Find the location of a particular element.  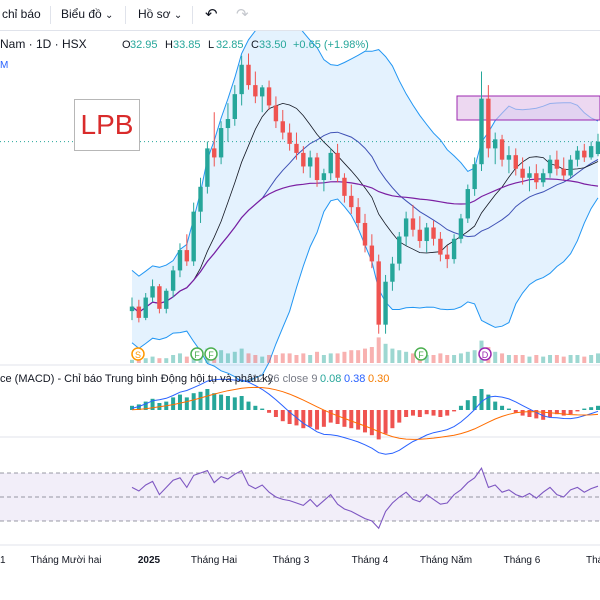

time-axis-label: Tháng Mười hai is located at coordinates (65, 560).